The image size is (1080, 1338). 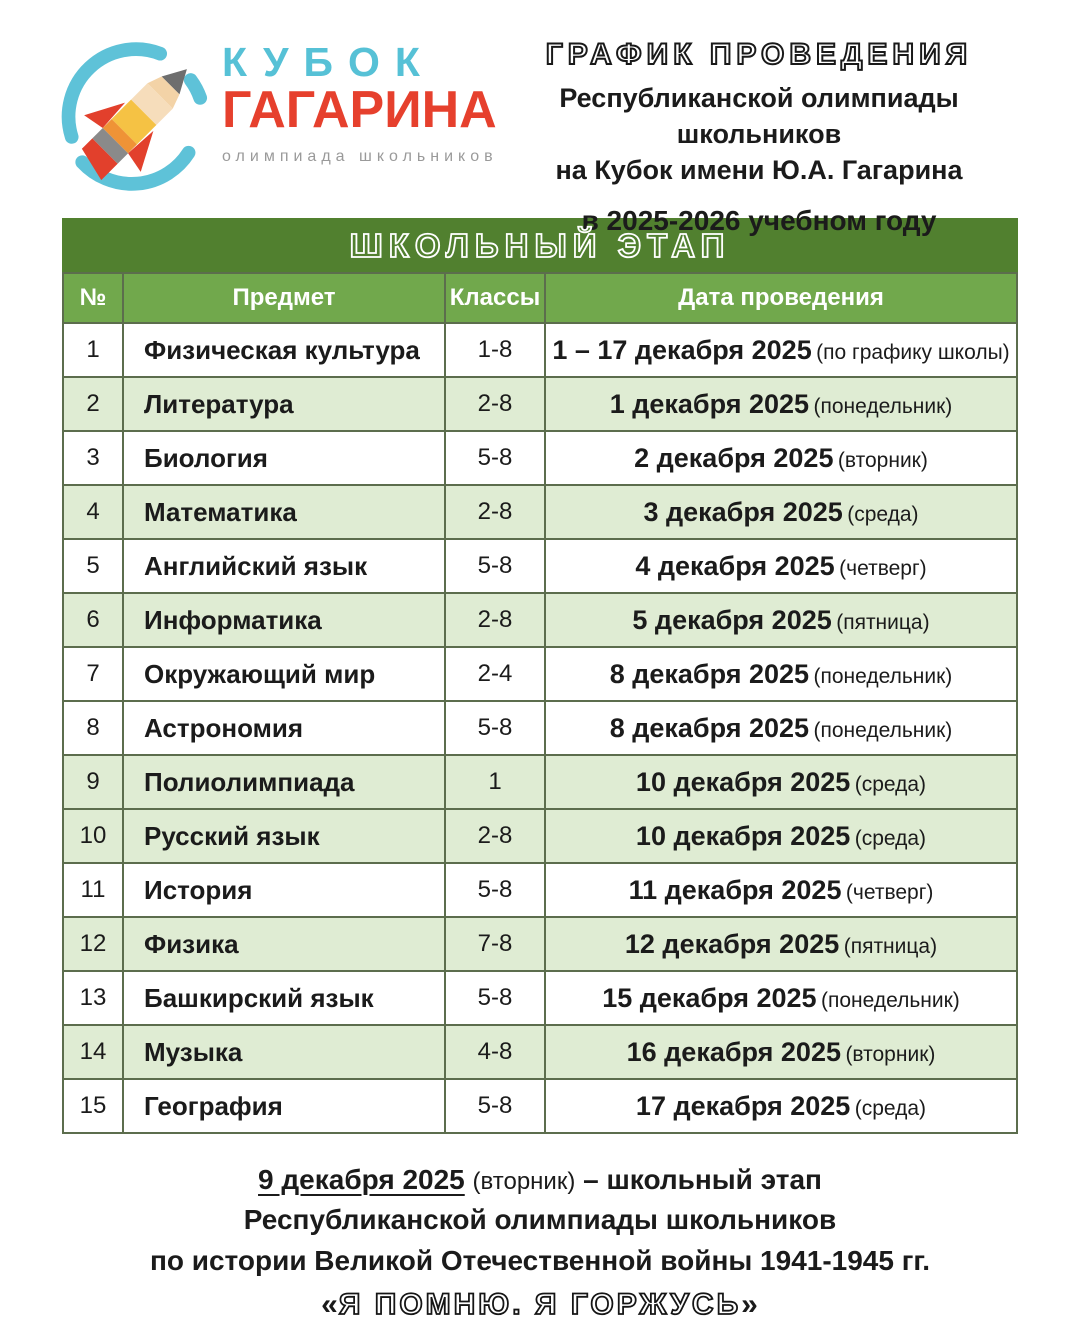 I want to click on row-subject: Математика, so click(x=284, y=512).